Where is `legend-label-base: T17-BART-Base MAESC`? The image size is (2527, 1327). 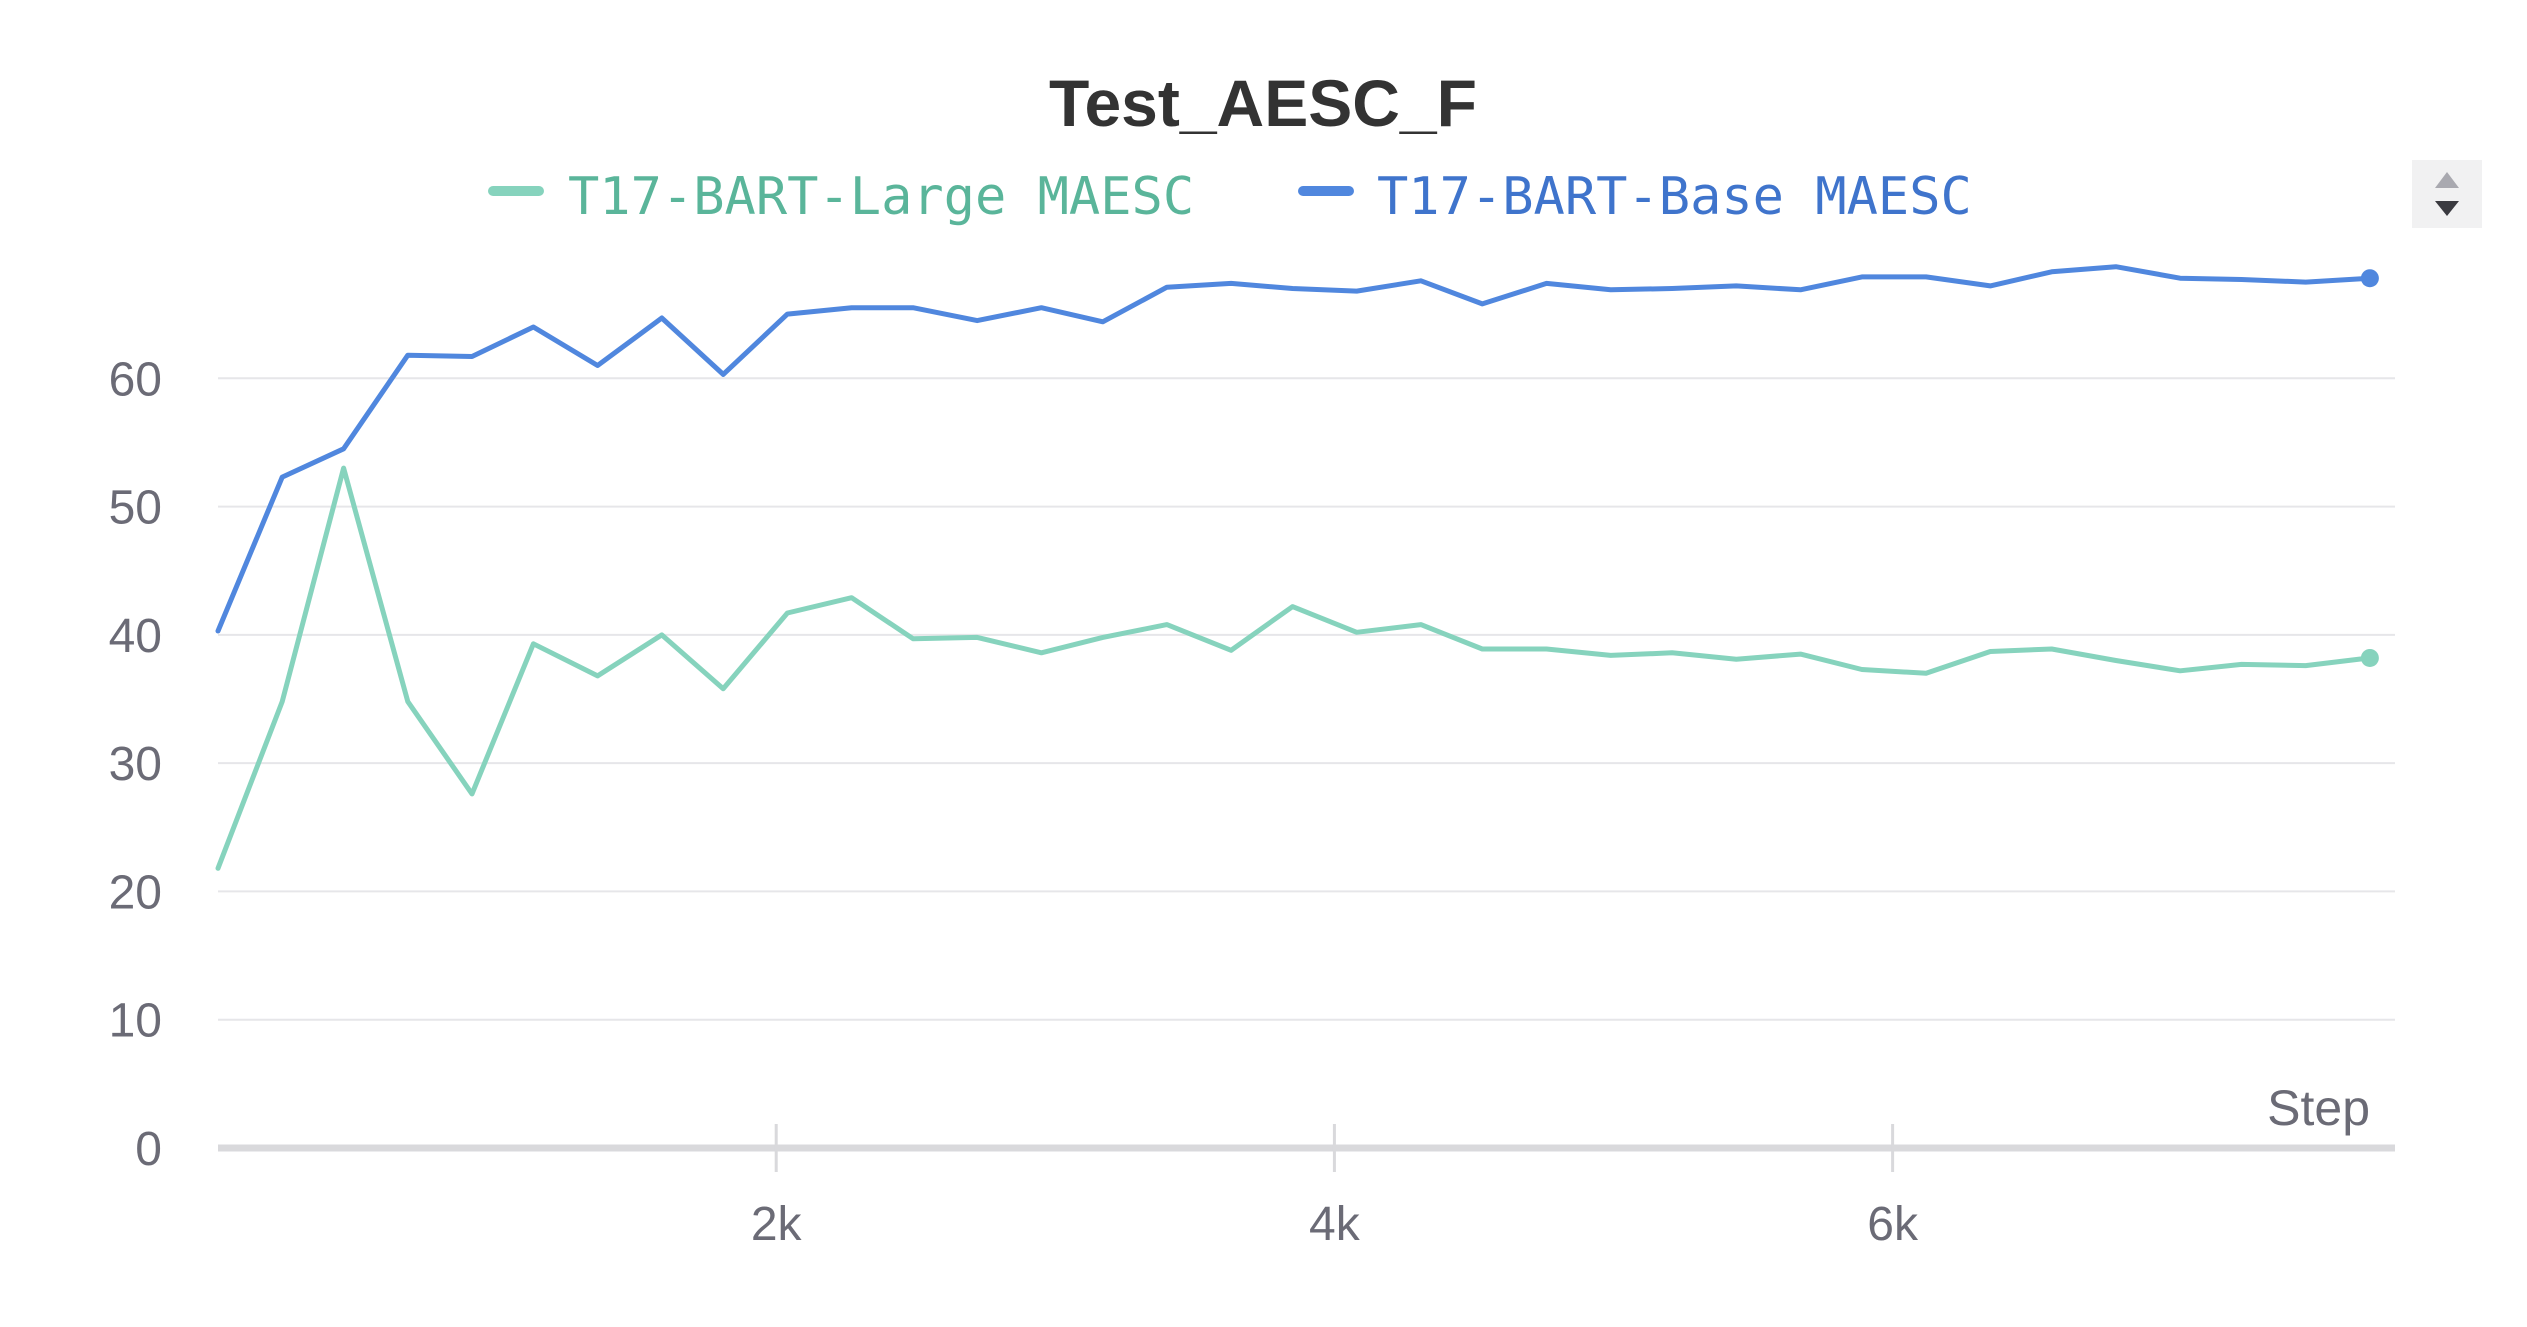 legend-label-base: T17-BART-Base MAESC is located at coordinates (1674, 197).